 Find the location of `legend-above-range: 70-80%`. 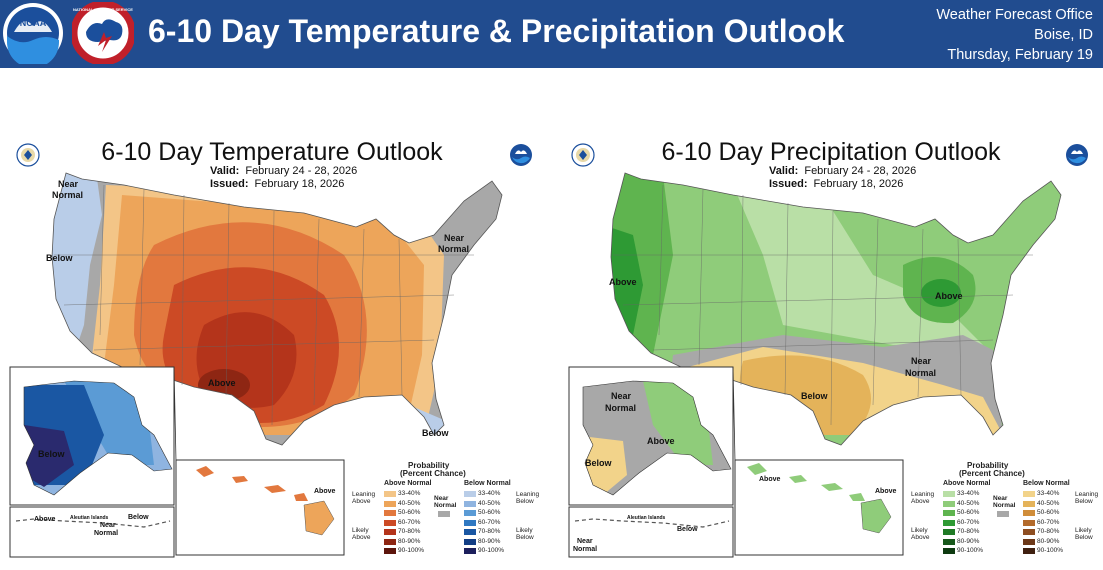

legend-above-range: 70-80% is located at coordinates (968, 531).